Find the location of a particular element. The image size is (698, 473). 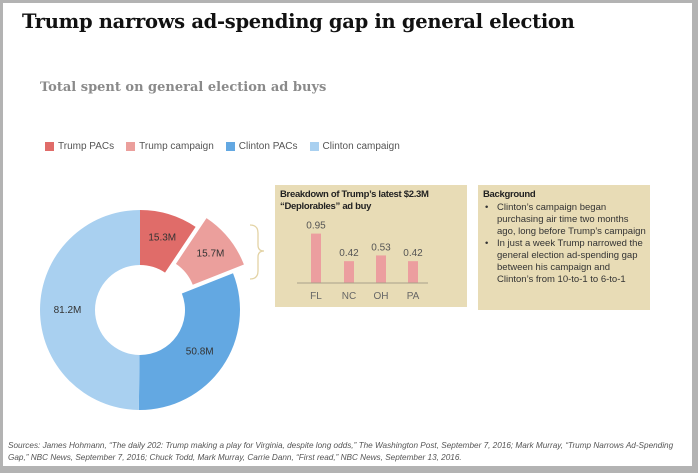

bar-fl is located at coordinates (316, 258).